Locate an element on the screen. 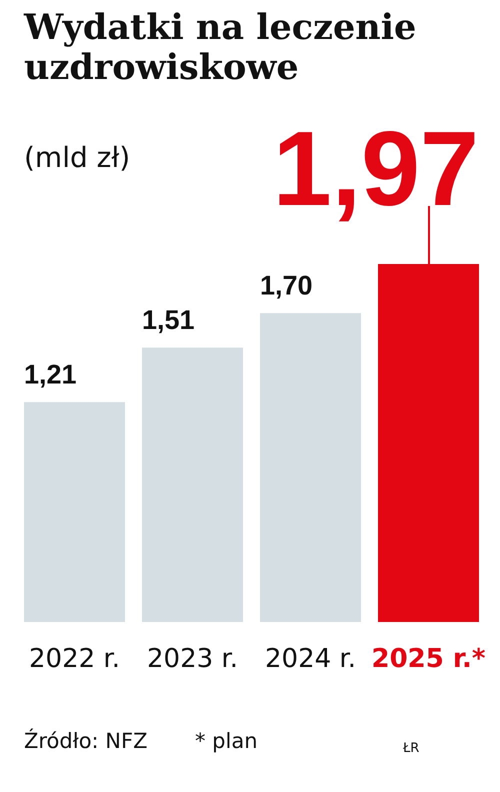  chart-subtitle: (mld zł) is located at coordinates (77, 158).